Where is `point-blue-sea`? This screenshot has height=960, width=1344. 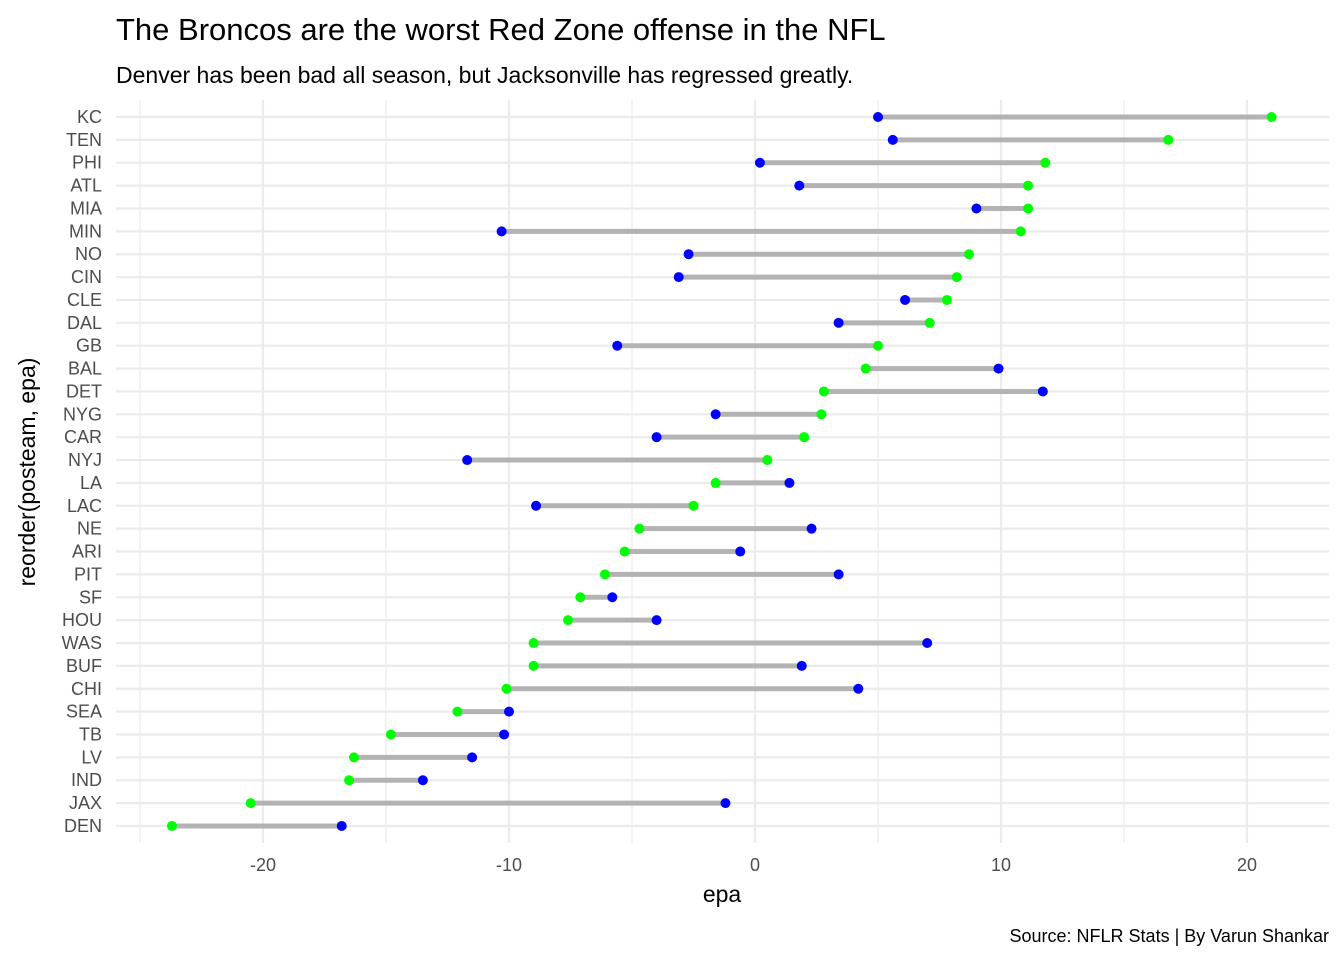 point-blue-sea is located at coordinates (509, 711).